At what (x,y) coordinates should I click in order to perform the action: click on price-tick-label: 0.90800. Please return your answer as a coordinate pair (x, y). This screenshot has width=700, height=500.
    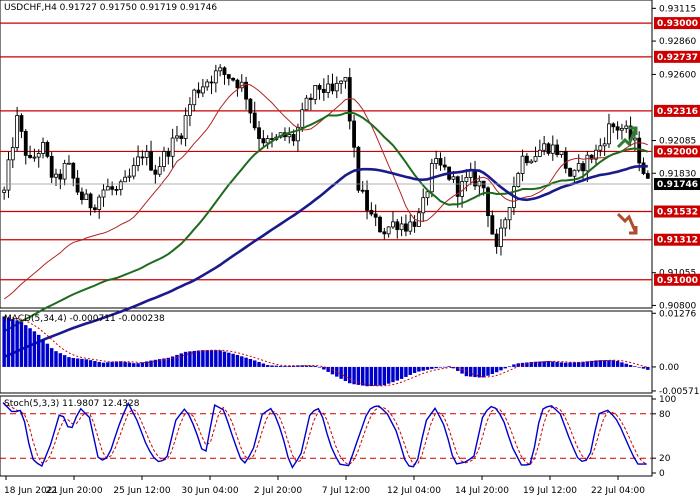
    Looking at the image, I should click on (677, 306).